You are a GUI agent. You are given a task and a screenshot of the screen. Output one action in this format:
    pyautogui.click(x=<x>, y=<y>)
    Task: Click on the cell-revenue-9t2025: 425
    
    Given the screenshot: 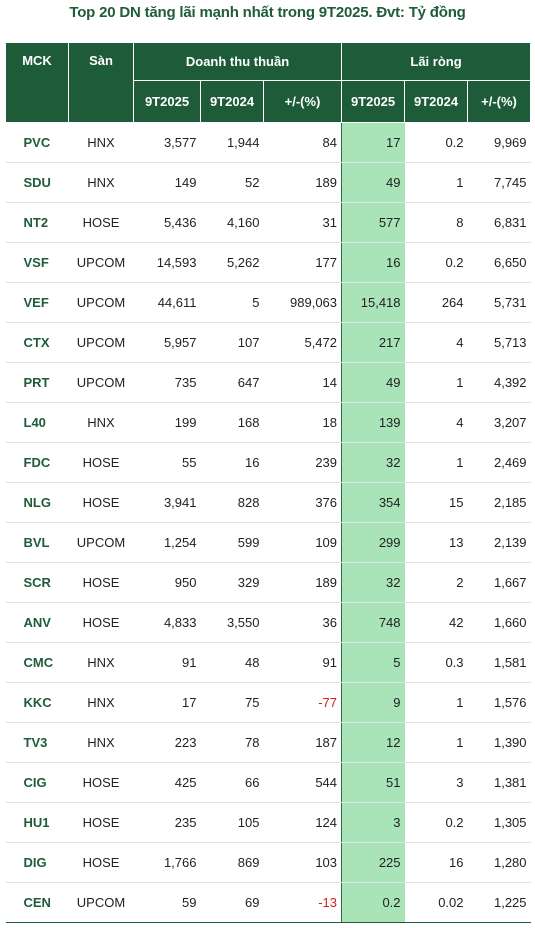 What is the action you would take?
    pyautogui.click(x=167, y=782)
    